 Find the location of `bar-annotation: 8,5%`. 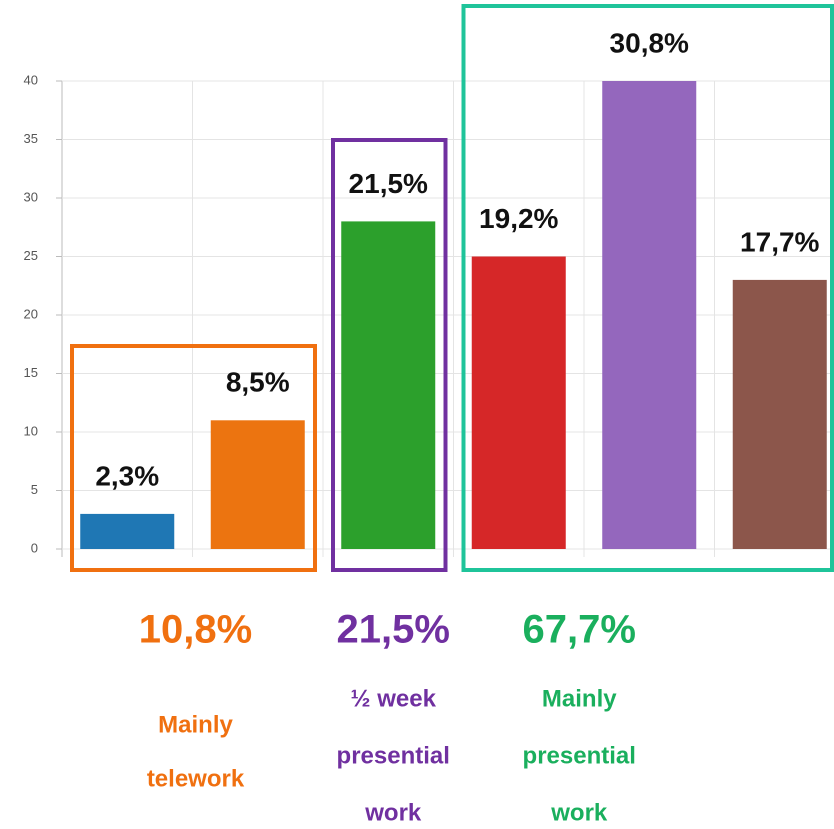

bar-annotation: 8,5% is located at coordinates (258, 382).